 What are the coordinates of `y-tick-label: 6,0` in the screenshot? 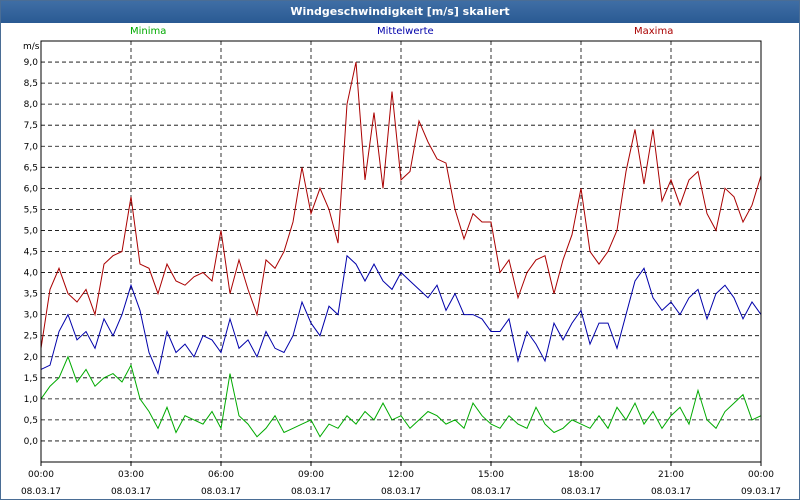 It's located at (31, 189).